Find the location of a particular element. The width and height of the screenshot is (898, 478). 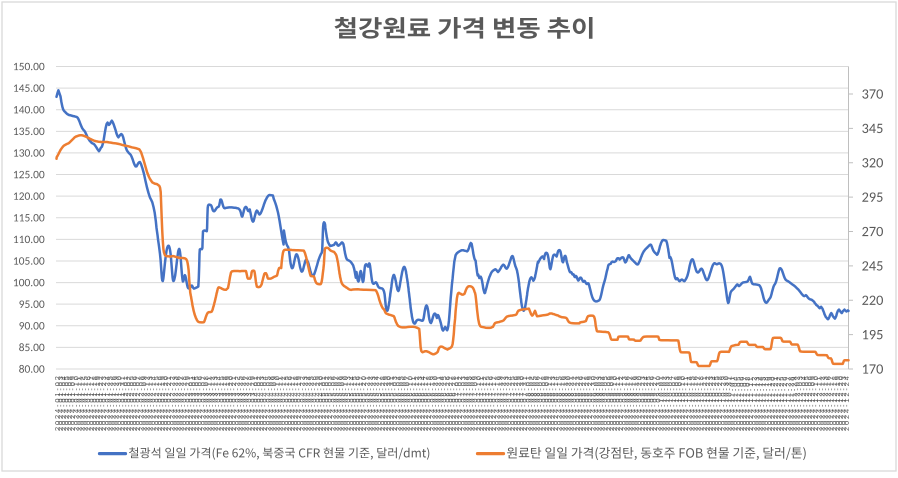

svg-text: 2024-10-02 is located at coordinates (664, 402).